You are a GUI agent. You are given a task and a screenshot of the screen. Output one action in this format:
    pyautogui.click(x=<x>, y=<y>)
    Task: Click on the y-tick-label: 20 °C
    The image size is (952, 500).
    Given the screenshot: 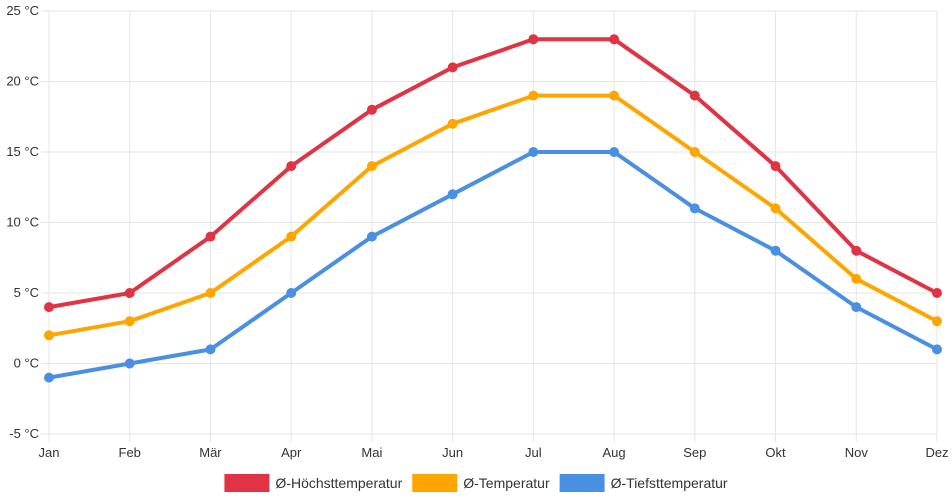 What is the action you would take?
    pyautogui.click(x=22, y=81)
    